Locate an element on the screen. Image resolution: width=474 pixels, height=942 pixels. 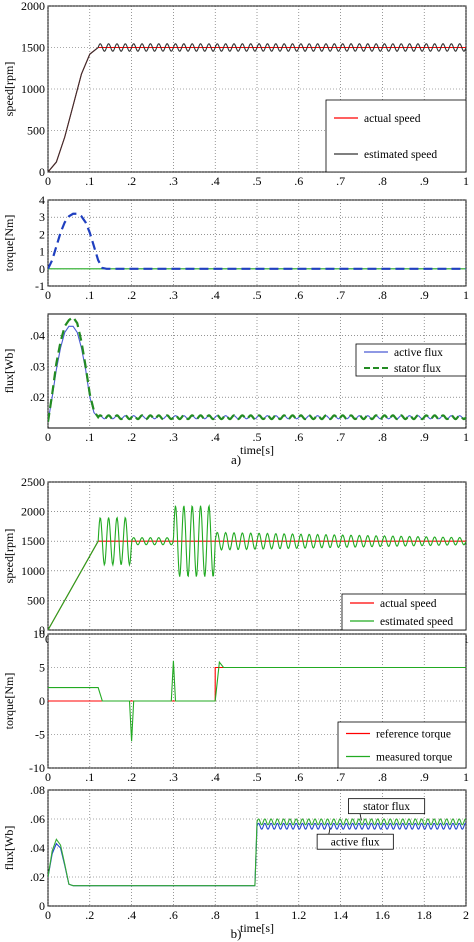
series-line-active-flux is located at coordinates (257, 854).